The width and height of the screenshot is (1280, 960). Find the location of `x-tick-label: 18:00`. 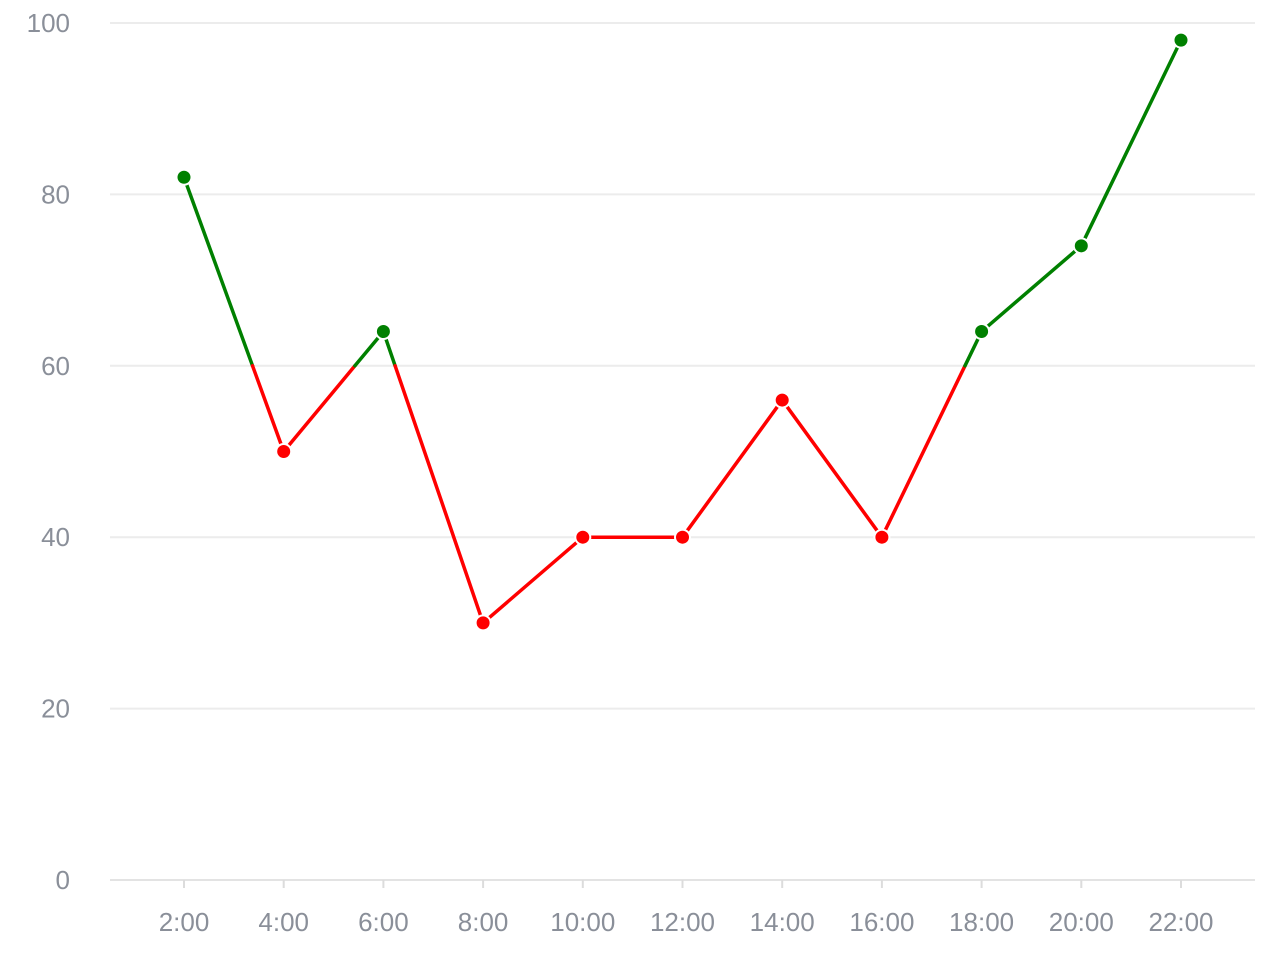

x-tick-label: 18:00 is located at coordinates (981, 922).